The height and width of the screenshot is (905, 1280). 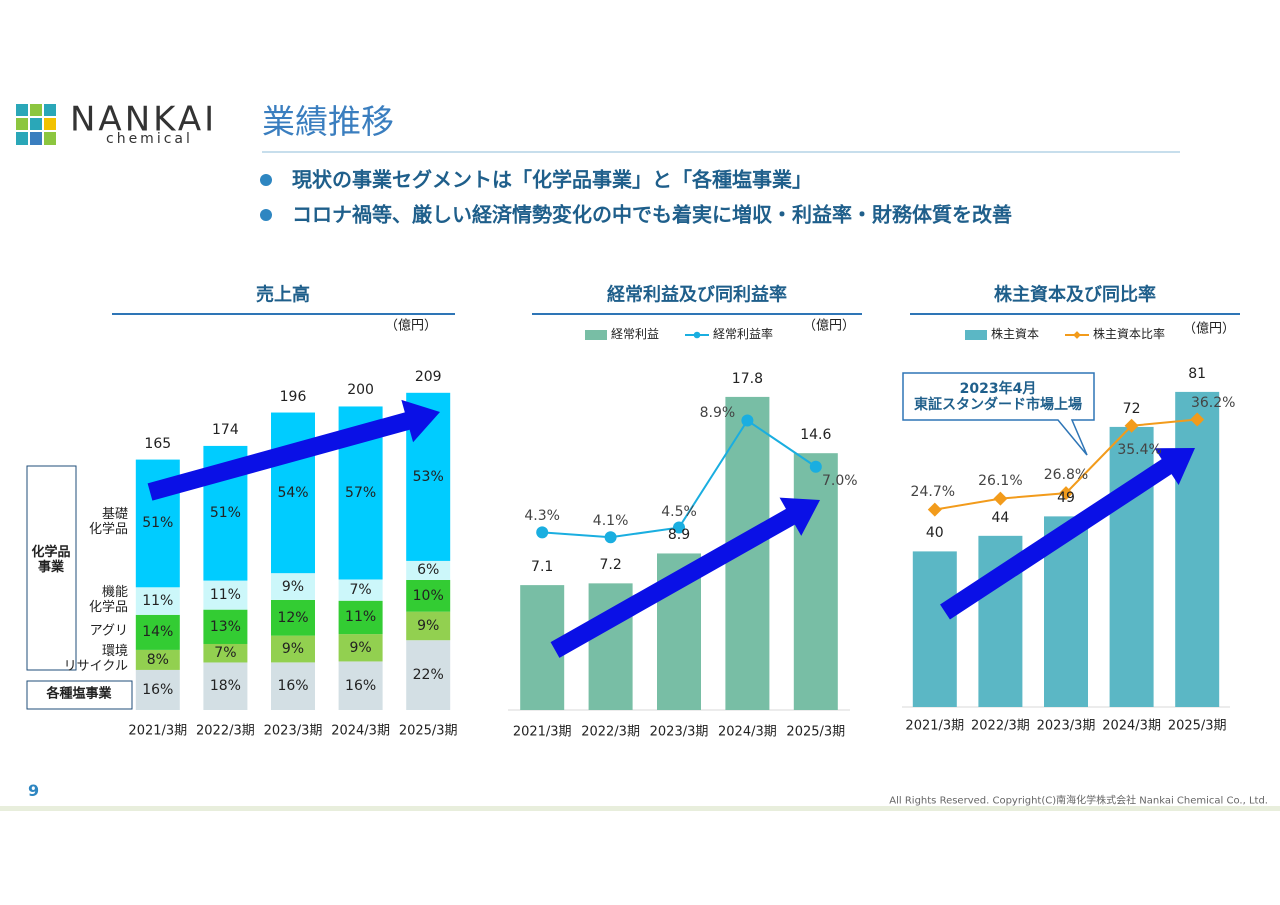 I want to click on footer-band, so click(x=640, y=808).